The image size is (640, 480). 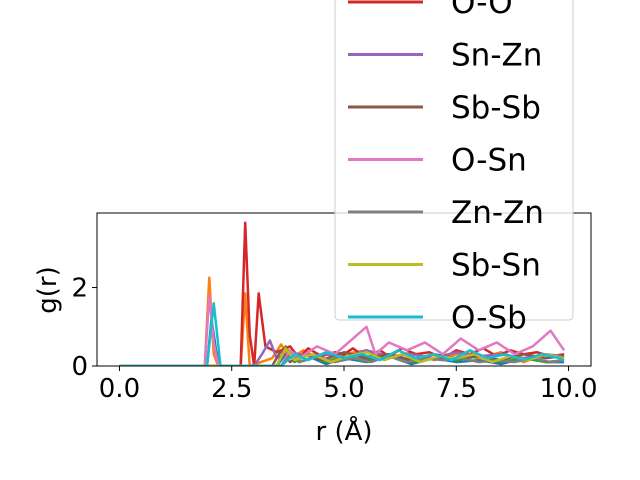 I want to click on x-tick-label: 5.0, so click(x=343, y=389).